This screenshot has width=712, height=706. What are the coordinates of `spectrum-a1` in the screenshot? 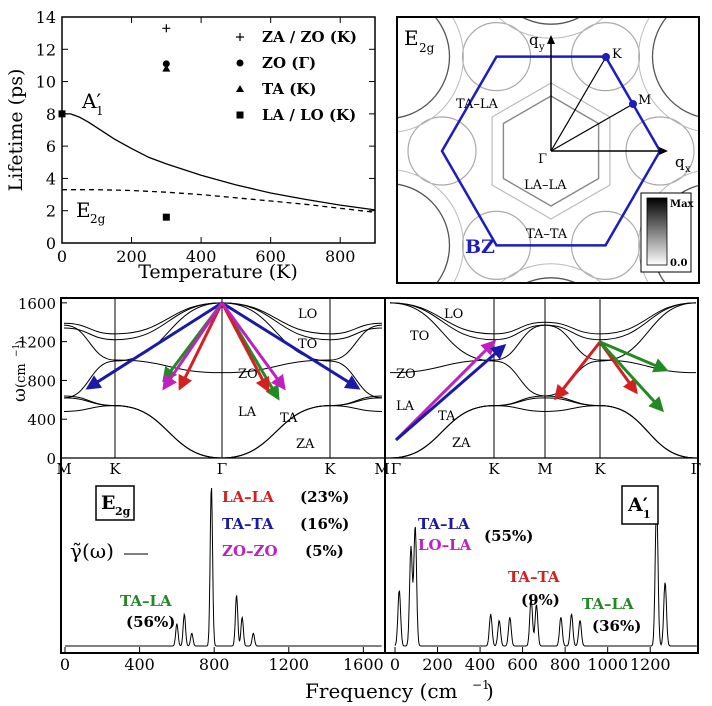 It's located at (545, 572).